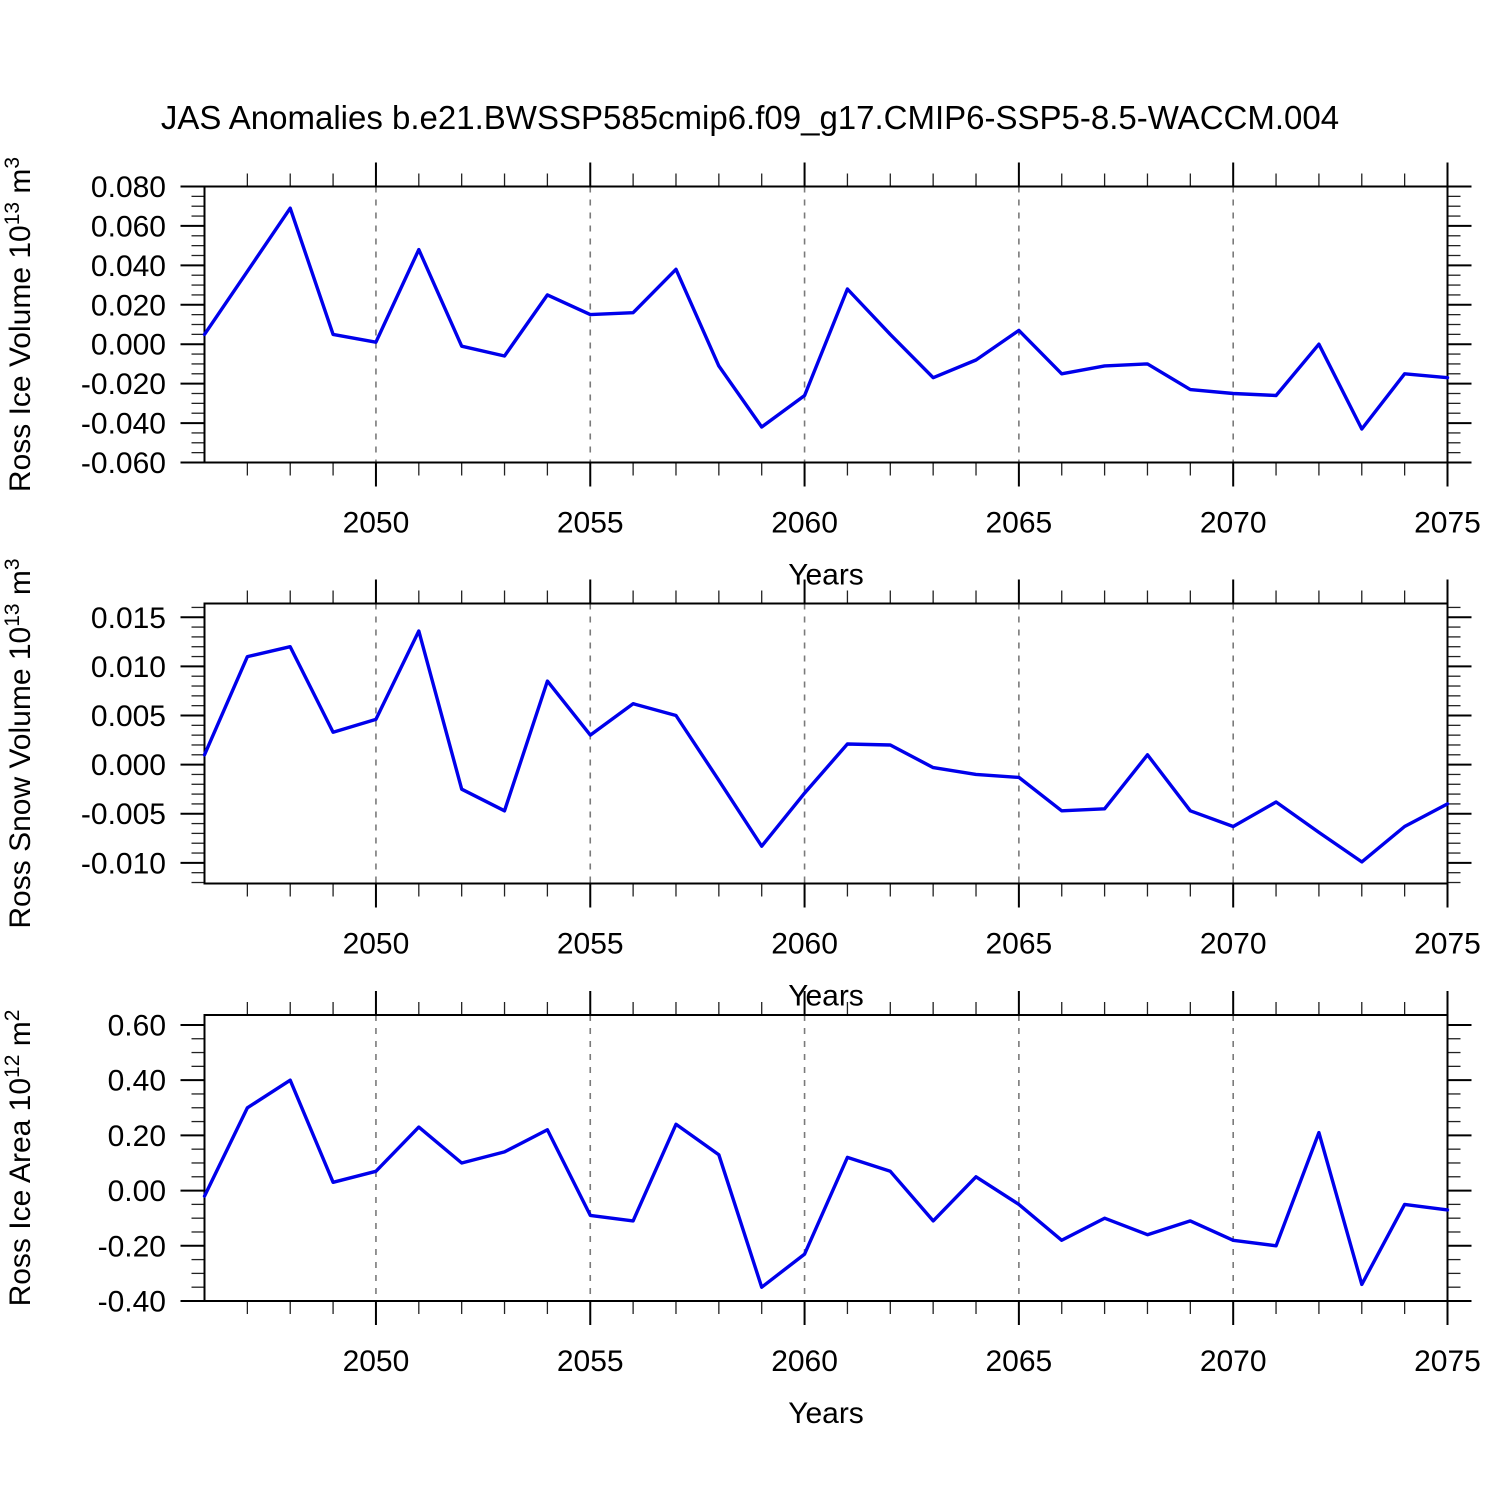  What do you see at coordinates (137, 1081) in the screenshot?
I see `y-tick-label: 0.40` at bounding box center [137, 1081].